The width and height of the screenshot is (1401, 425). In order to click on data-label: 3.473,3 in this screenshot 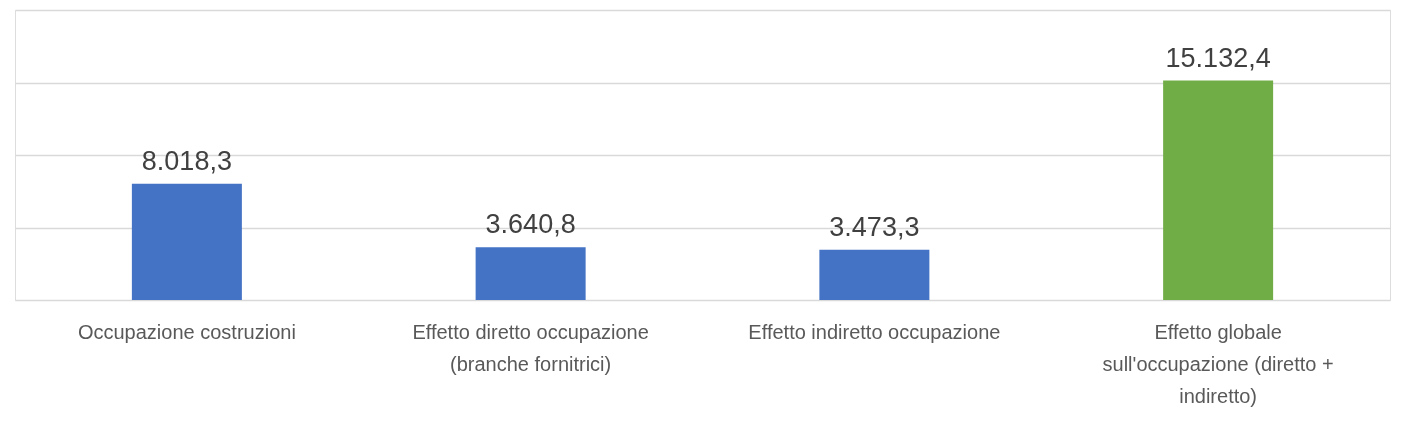, I will do `click(874, 226)`.